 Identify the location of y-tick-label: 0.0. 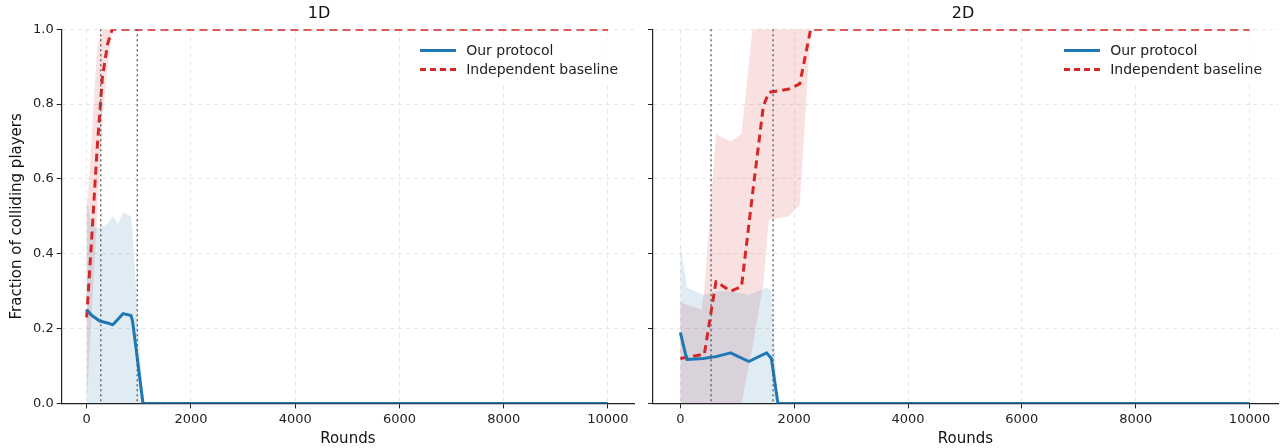
(43, 402).